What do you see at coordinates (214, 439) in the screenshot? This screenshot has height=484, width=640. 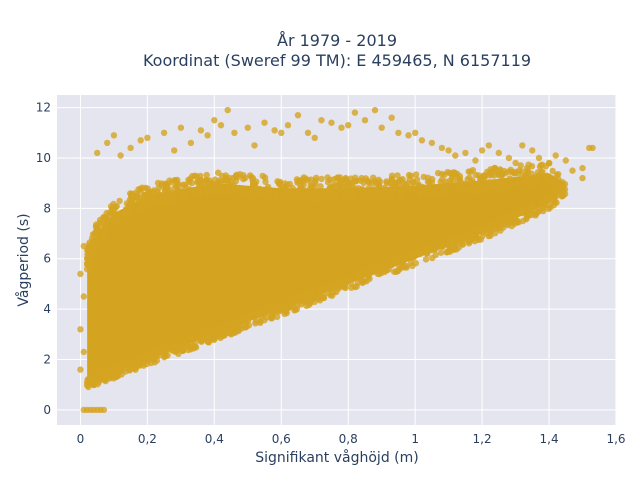 I see `x-tick-label: 0,4` at bounding box center [214, 439].